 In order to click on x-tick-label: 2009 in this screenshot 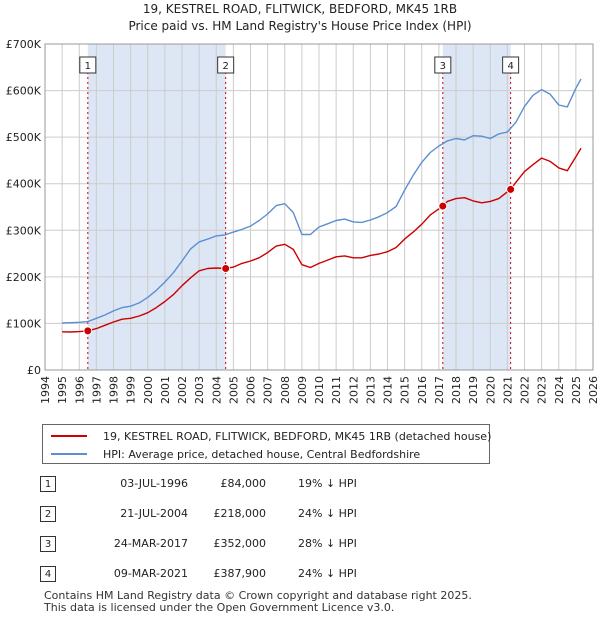, I will do `click(302, 390)`.